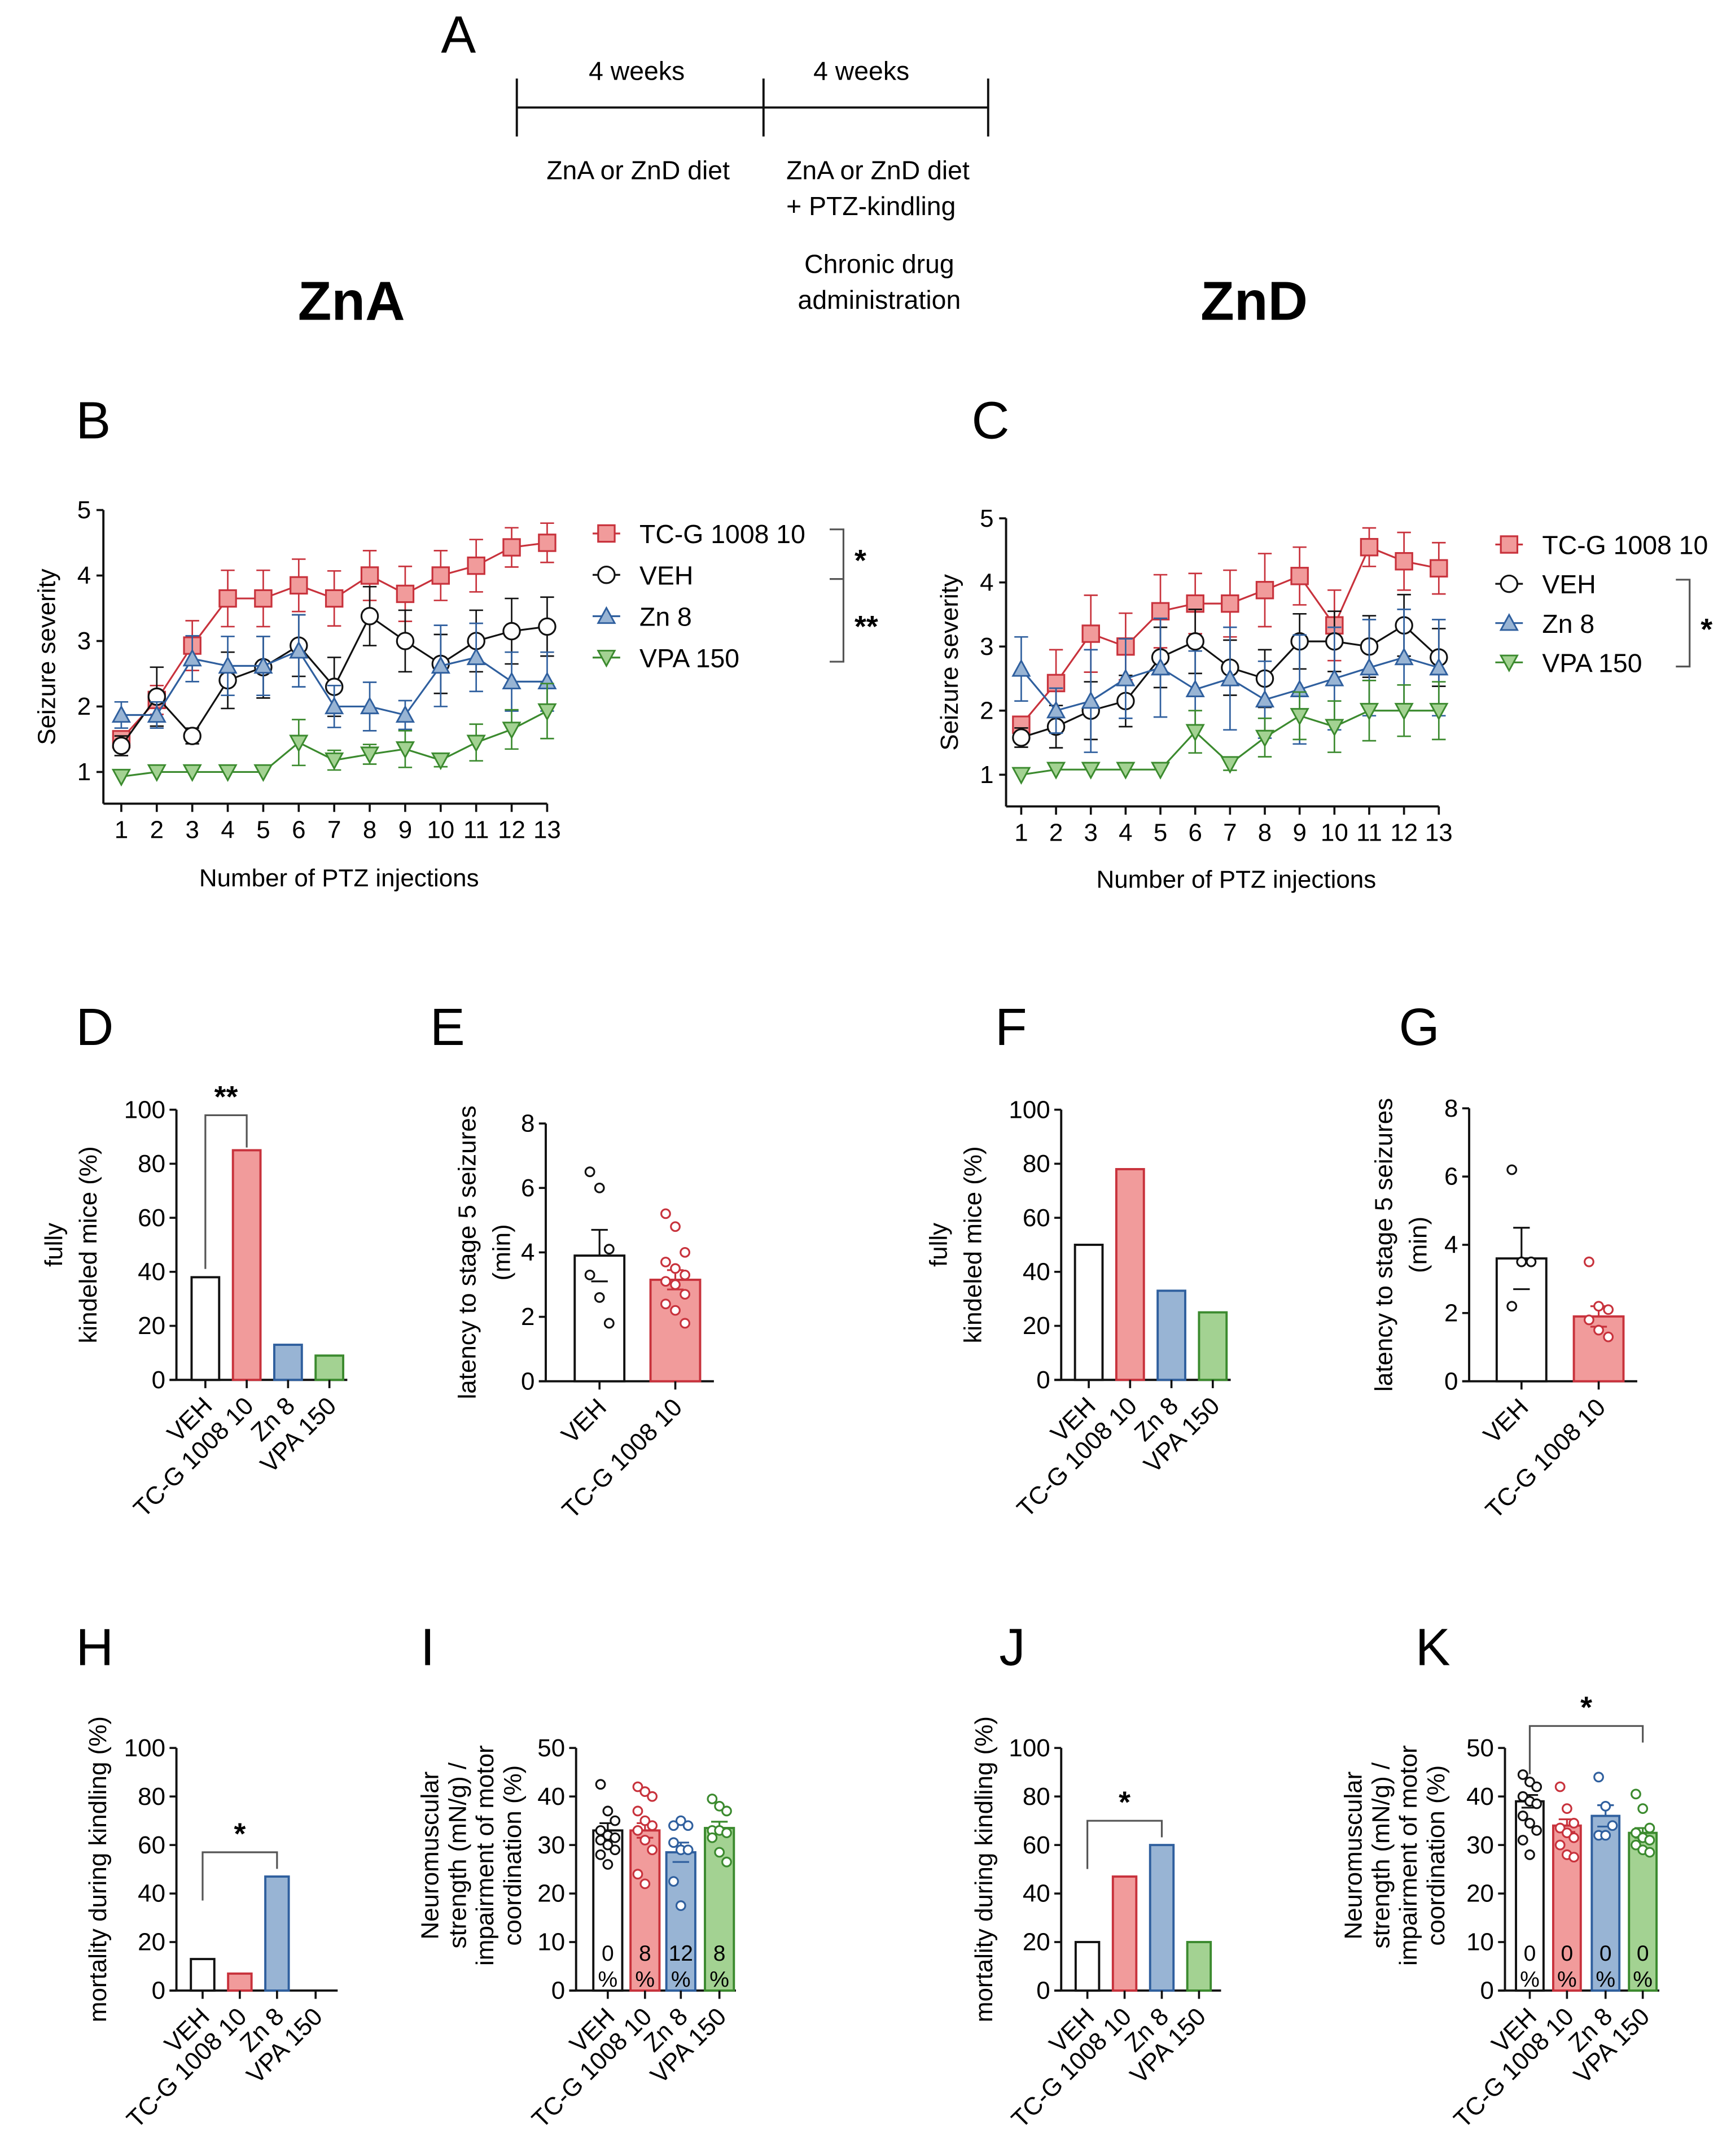  Describe the element at coordinates (939, 1245) in the screenshot. I see `y-axis-label: fully` at that location.